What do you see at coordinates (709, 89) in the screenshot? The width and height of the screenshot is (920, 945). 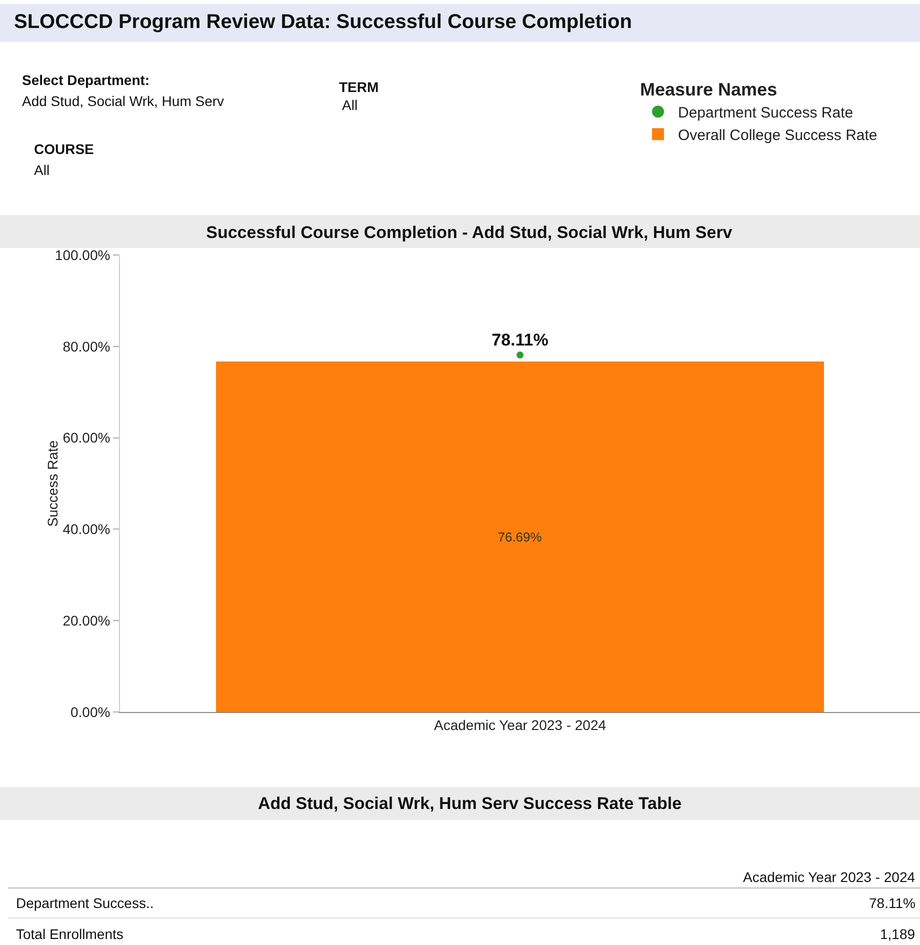 I see `legend-title: Measure Names` at bounding box center [709, 89].